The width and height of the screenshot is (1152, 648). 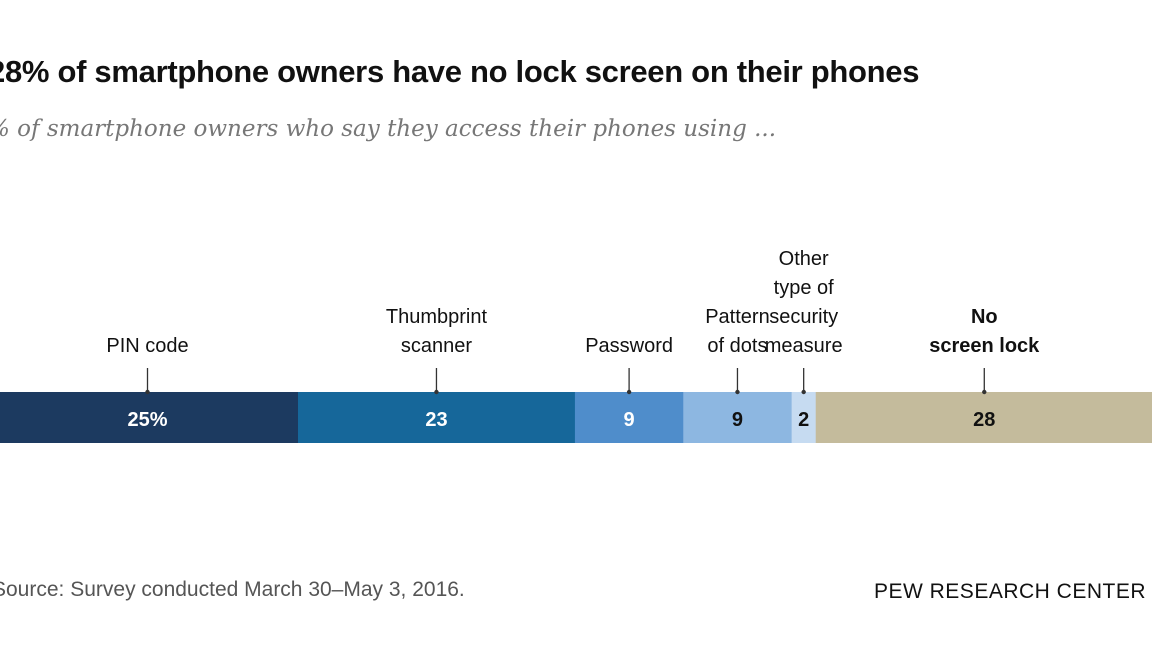 What do you see at coordinates (803, 317) in the screenshot?
I see `category-label: security` at bounding box center [803, 317].